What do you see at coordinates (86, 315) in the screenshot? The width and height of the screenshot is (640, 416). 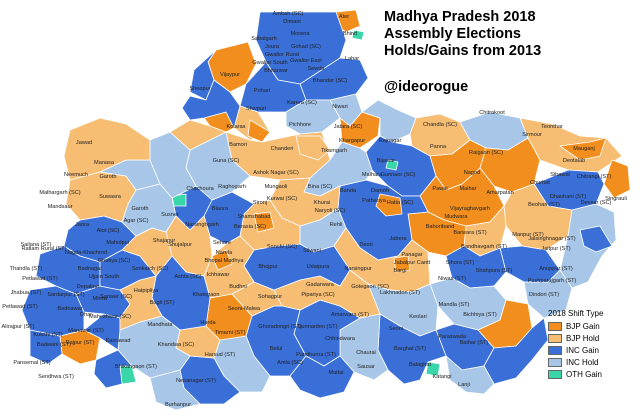 I see `constituency-label: Dhar` at bounding box center [86, 315].